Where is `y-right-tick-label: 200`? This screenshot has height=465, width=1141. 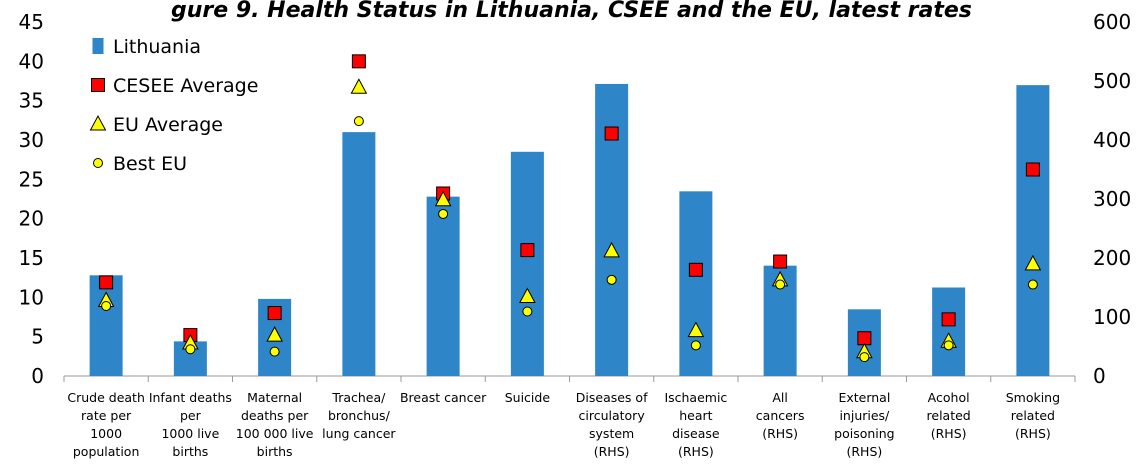 y-right-tick-label: 200 is located at coordinates (1112, 258).